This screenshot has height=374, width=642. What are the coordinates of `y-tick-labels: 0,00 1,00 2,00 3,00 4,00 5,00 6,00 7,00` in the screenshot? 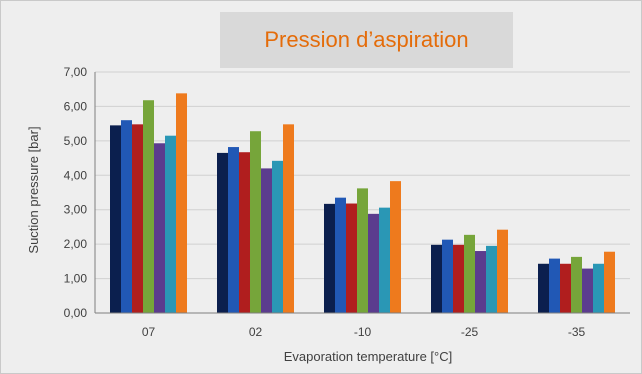 It's located at (76, 192).